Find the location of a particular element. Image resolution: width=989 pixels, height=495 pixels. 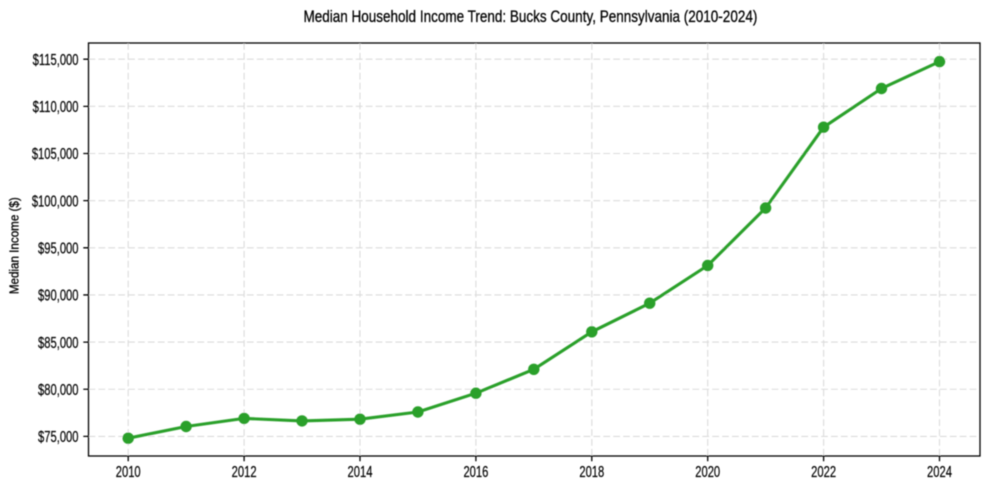

svg-text: 2016 is located at coordinates (475, 471).